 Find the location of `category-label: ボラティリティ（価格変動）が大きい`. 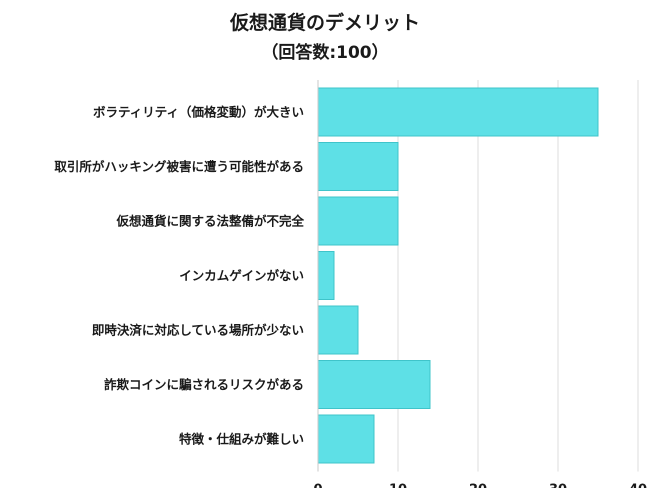

category-label: ボラティリティ（価格変動）が大きい is located at coordinates (198, 112).